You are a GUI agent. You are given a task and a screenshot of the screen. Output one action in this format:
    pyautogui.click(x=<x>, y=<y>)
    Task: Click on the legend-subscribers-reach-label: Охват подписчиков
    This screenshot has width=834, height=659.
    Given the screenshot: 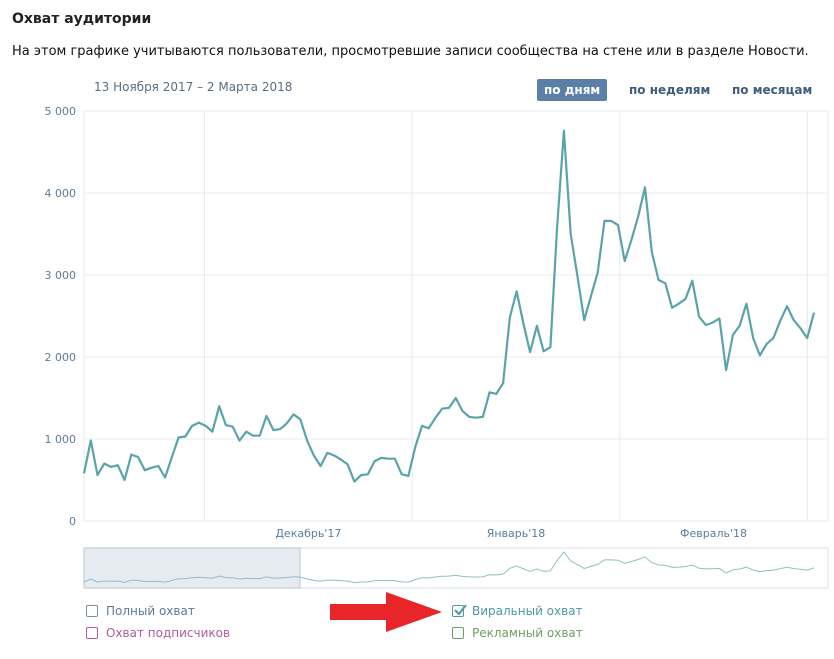 What is the action you would take?
    pyautogui.click(x=168, y=633)
    